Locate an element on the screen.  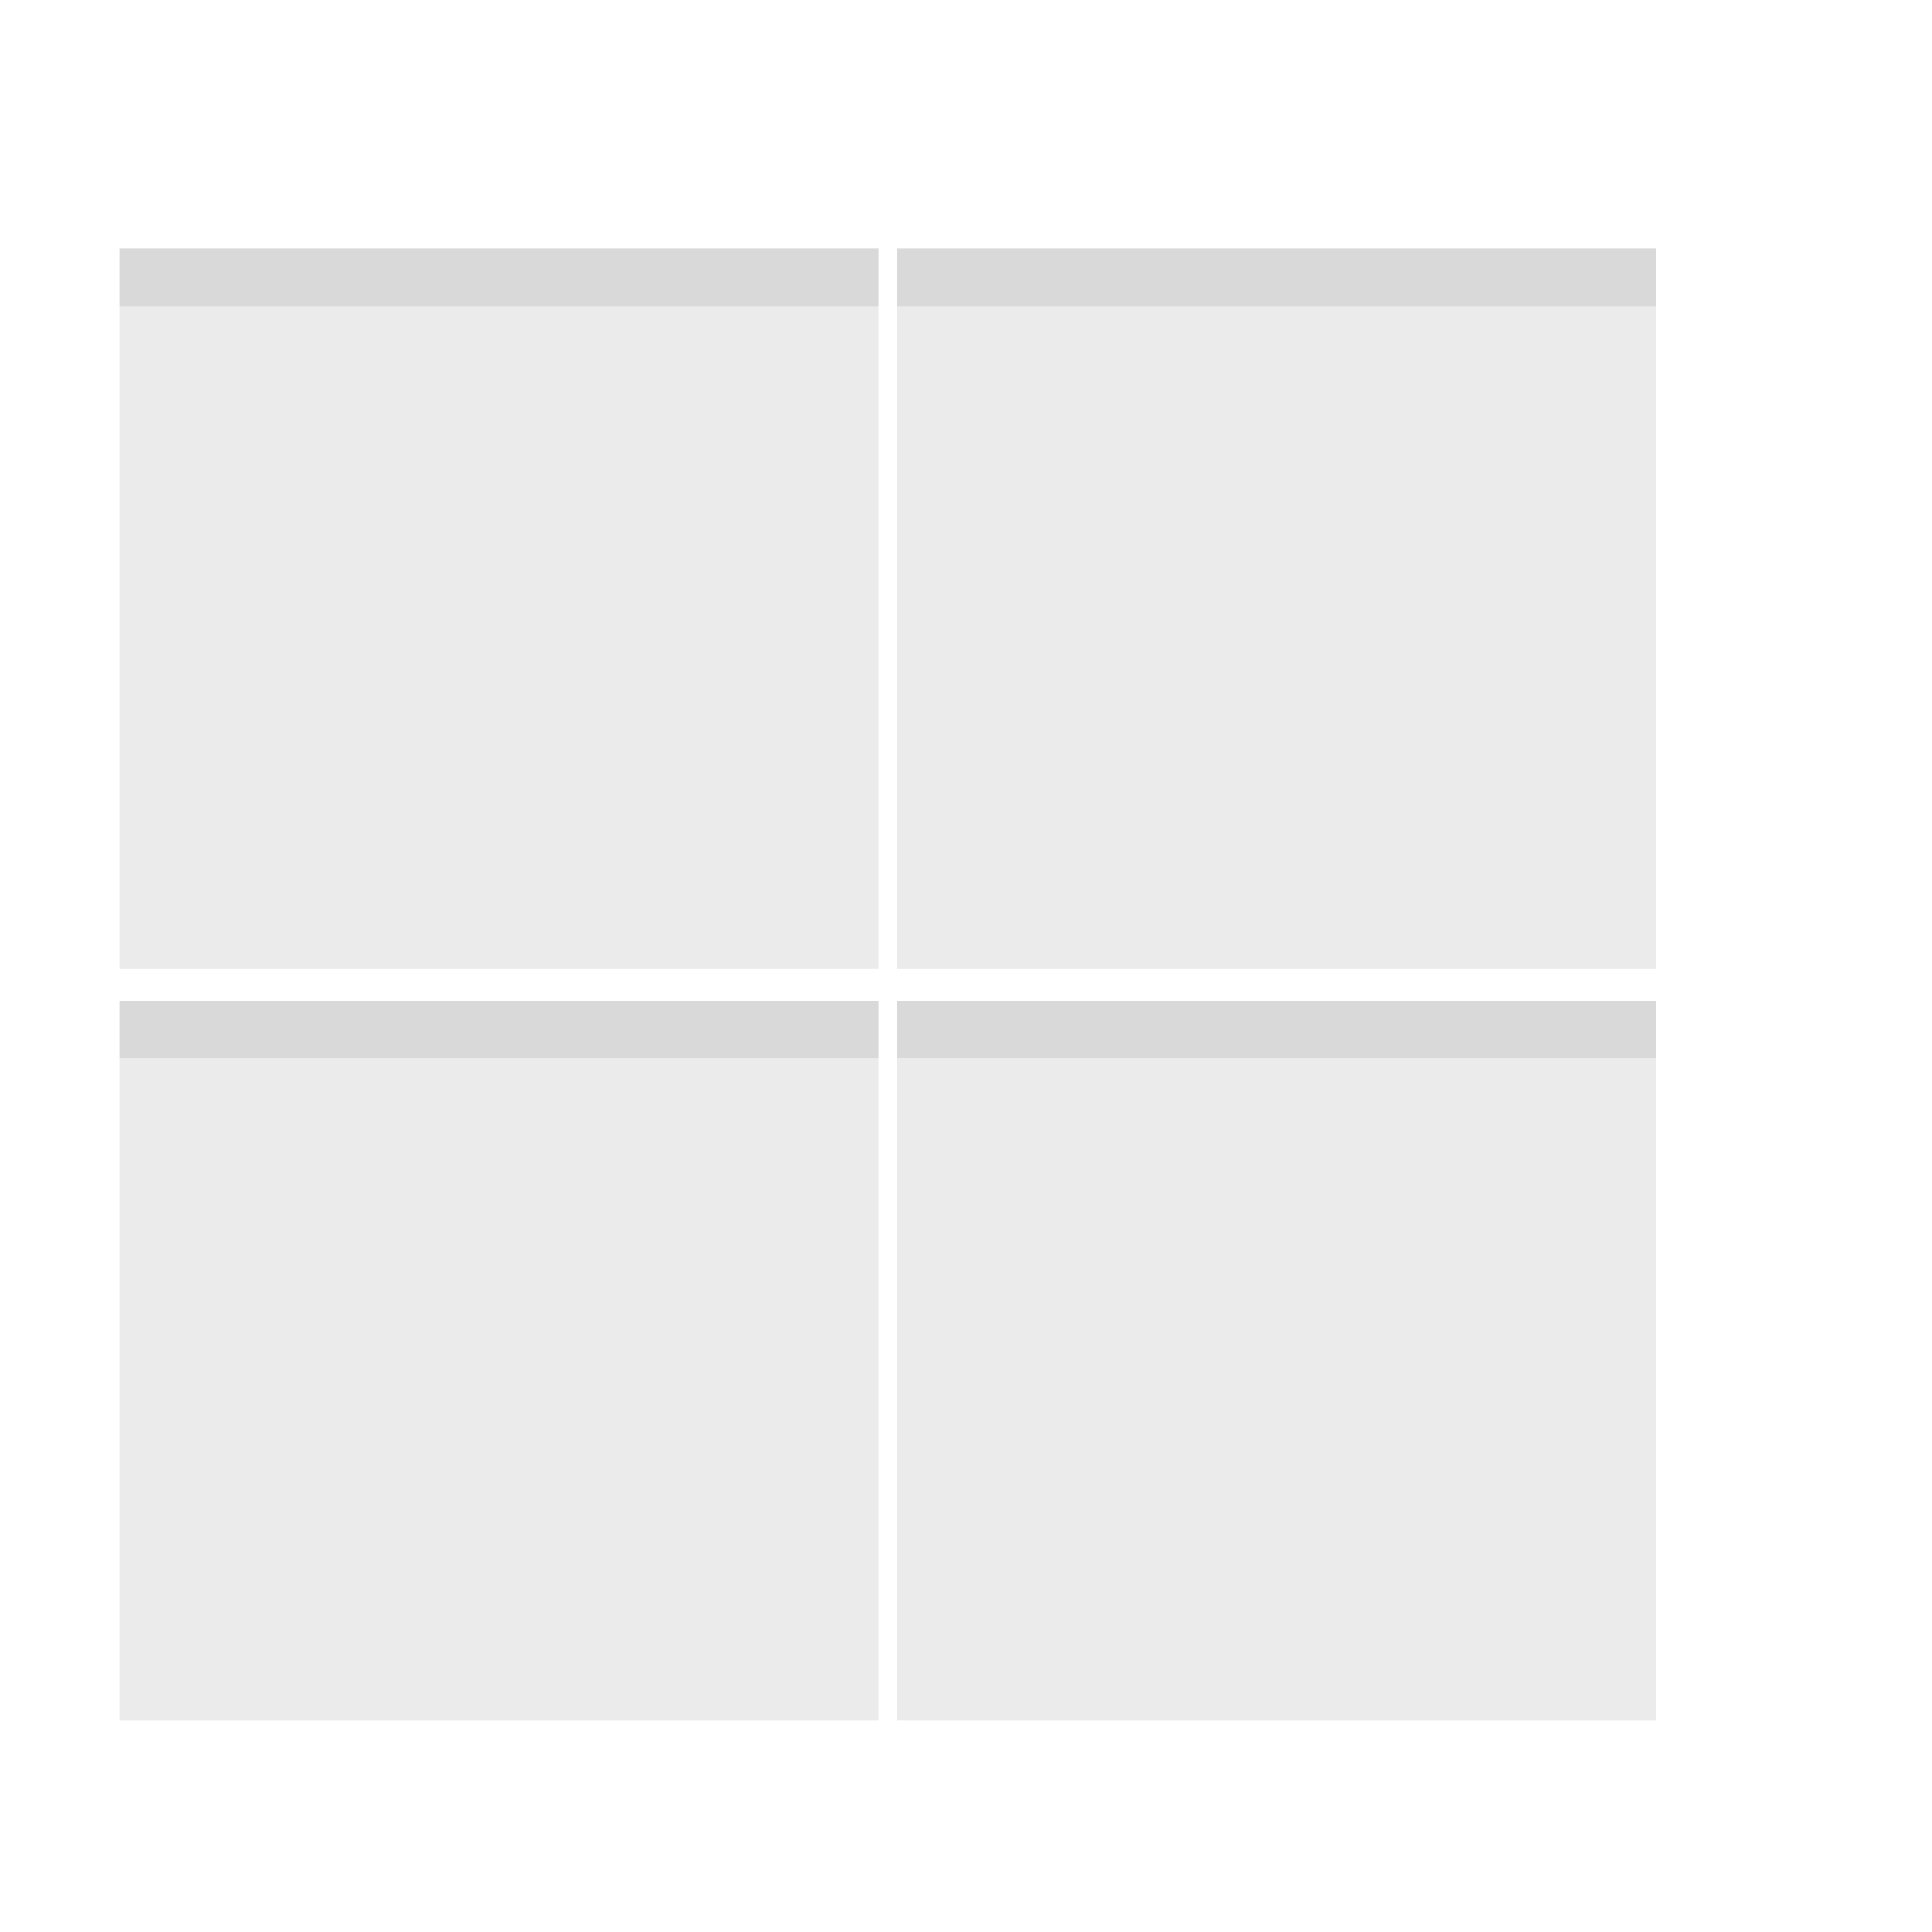
facet-strip-med is located at coordinates (499, 1030).